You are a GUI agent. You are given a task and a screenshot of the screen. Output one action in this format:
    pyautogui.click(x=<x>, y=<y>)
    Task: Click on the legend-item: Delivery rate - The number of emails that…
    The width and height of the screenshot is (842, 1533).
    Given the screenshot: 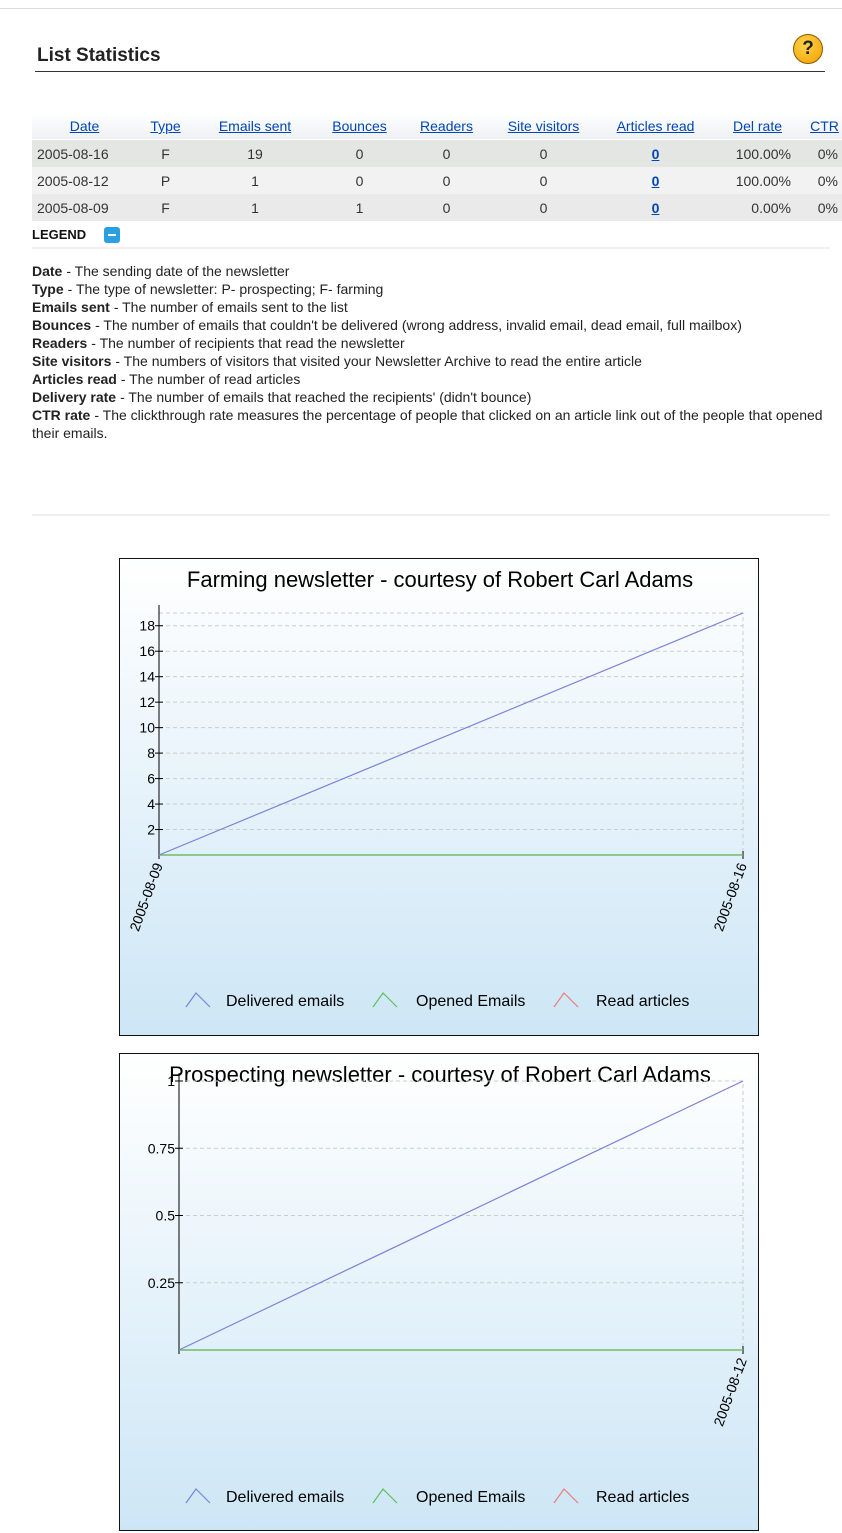 What is the action you would take?
    pyautogui.click(x=428, y=397)
    